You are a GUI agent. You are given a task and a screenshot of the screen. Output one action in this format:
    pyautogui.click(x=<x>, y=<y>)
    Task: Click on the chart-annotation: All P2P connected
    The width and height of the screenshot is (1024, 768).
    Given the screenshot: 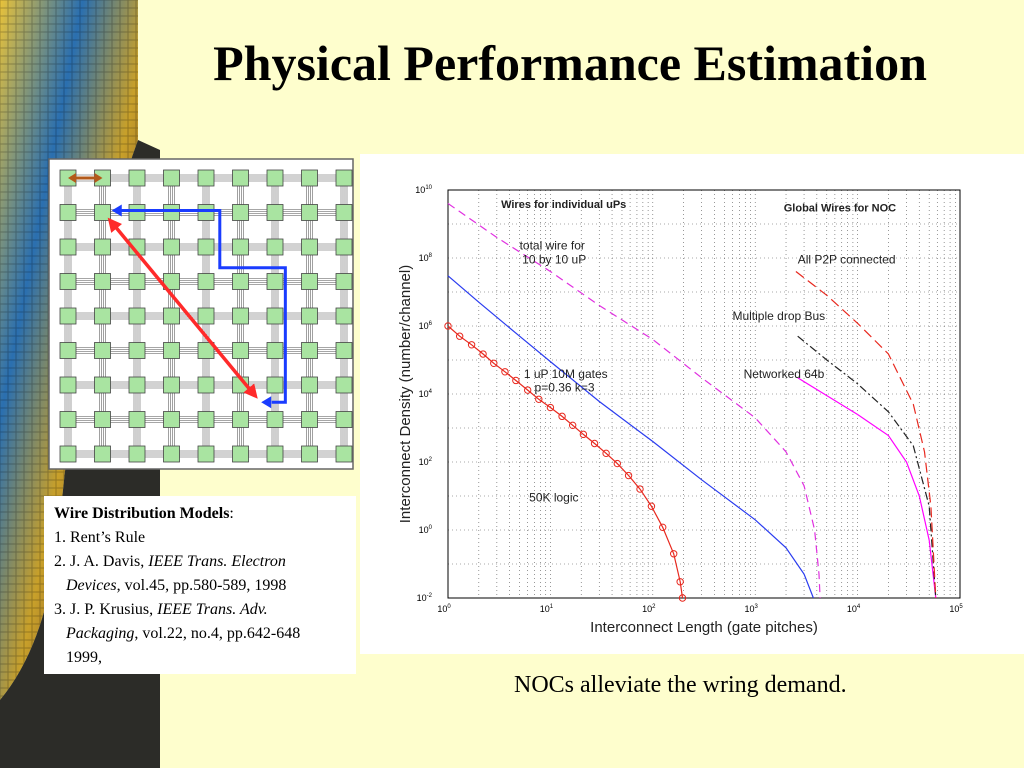 What is the action you would take?
    pyautogui.click(x=847, y=259)
    